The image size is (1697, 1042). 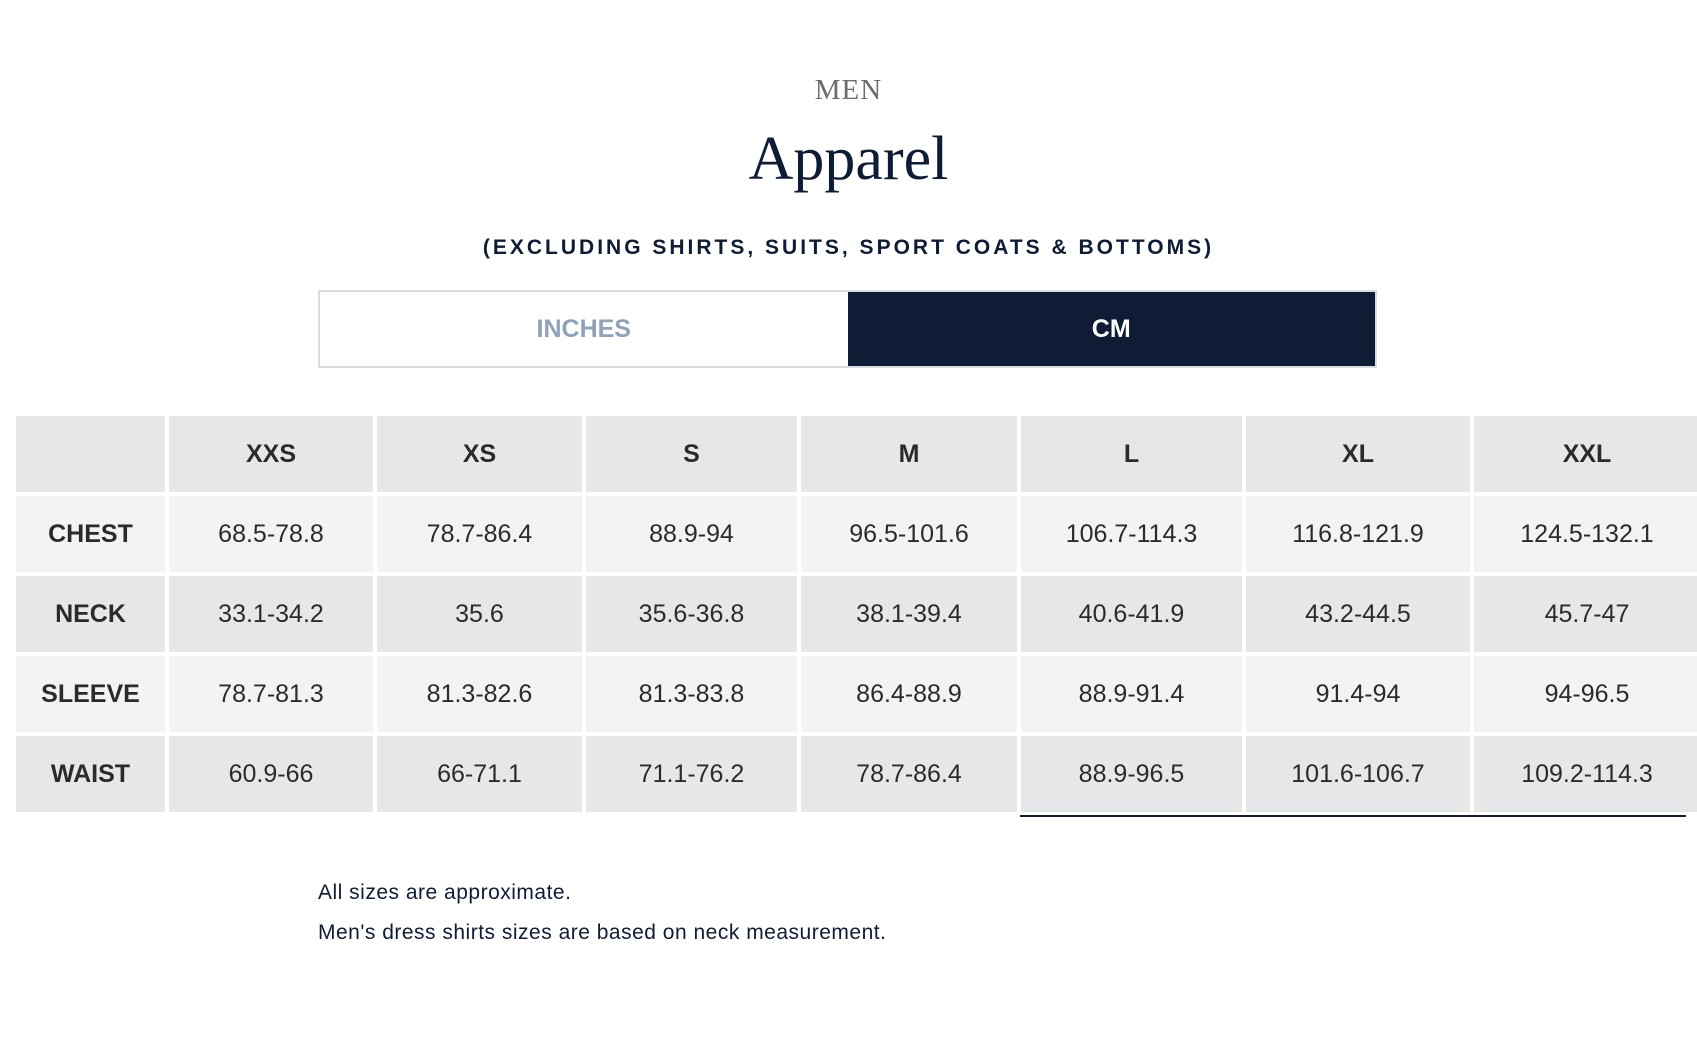 I want to click on note-approximate: All sizes are approximate., so click(x=445, y=892).